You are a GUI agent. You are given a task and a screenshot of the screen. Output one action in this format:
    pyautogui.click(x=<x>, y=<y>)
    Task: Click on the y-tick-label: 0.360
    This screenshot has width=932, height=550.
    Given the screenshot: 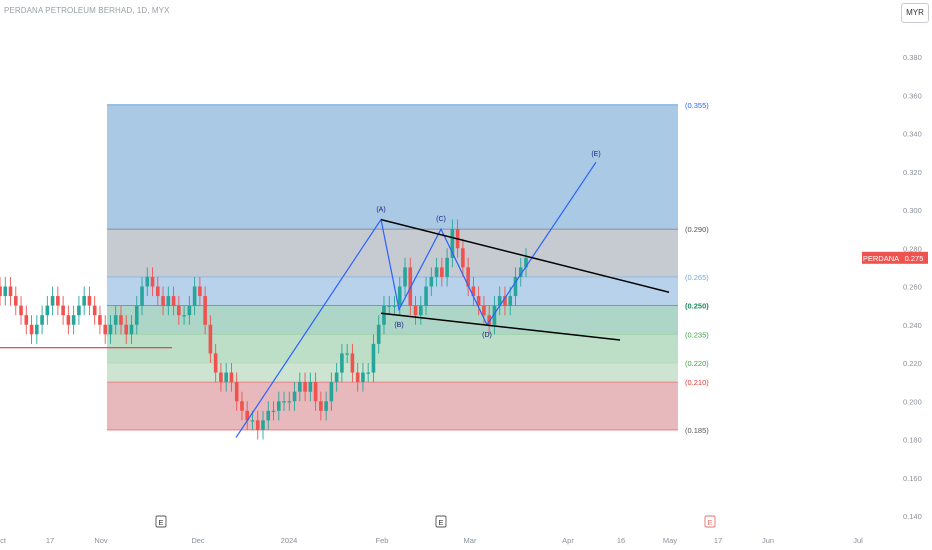 What is the action you would take?
    pyautogui.click(x=912, y=95)
    